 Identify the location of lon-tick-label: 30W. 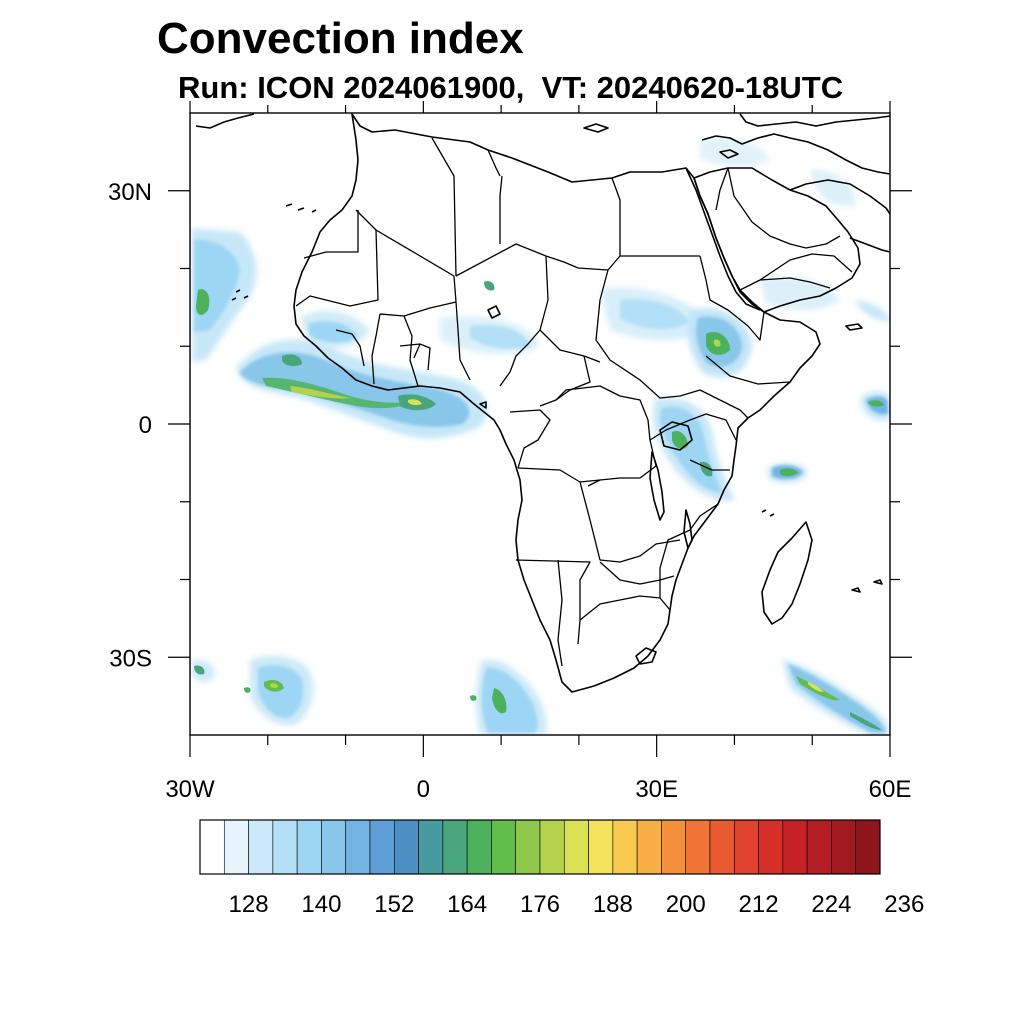
(190, 789).